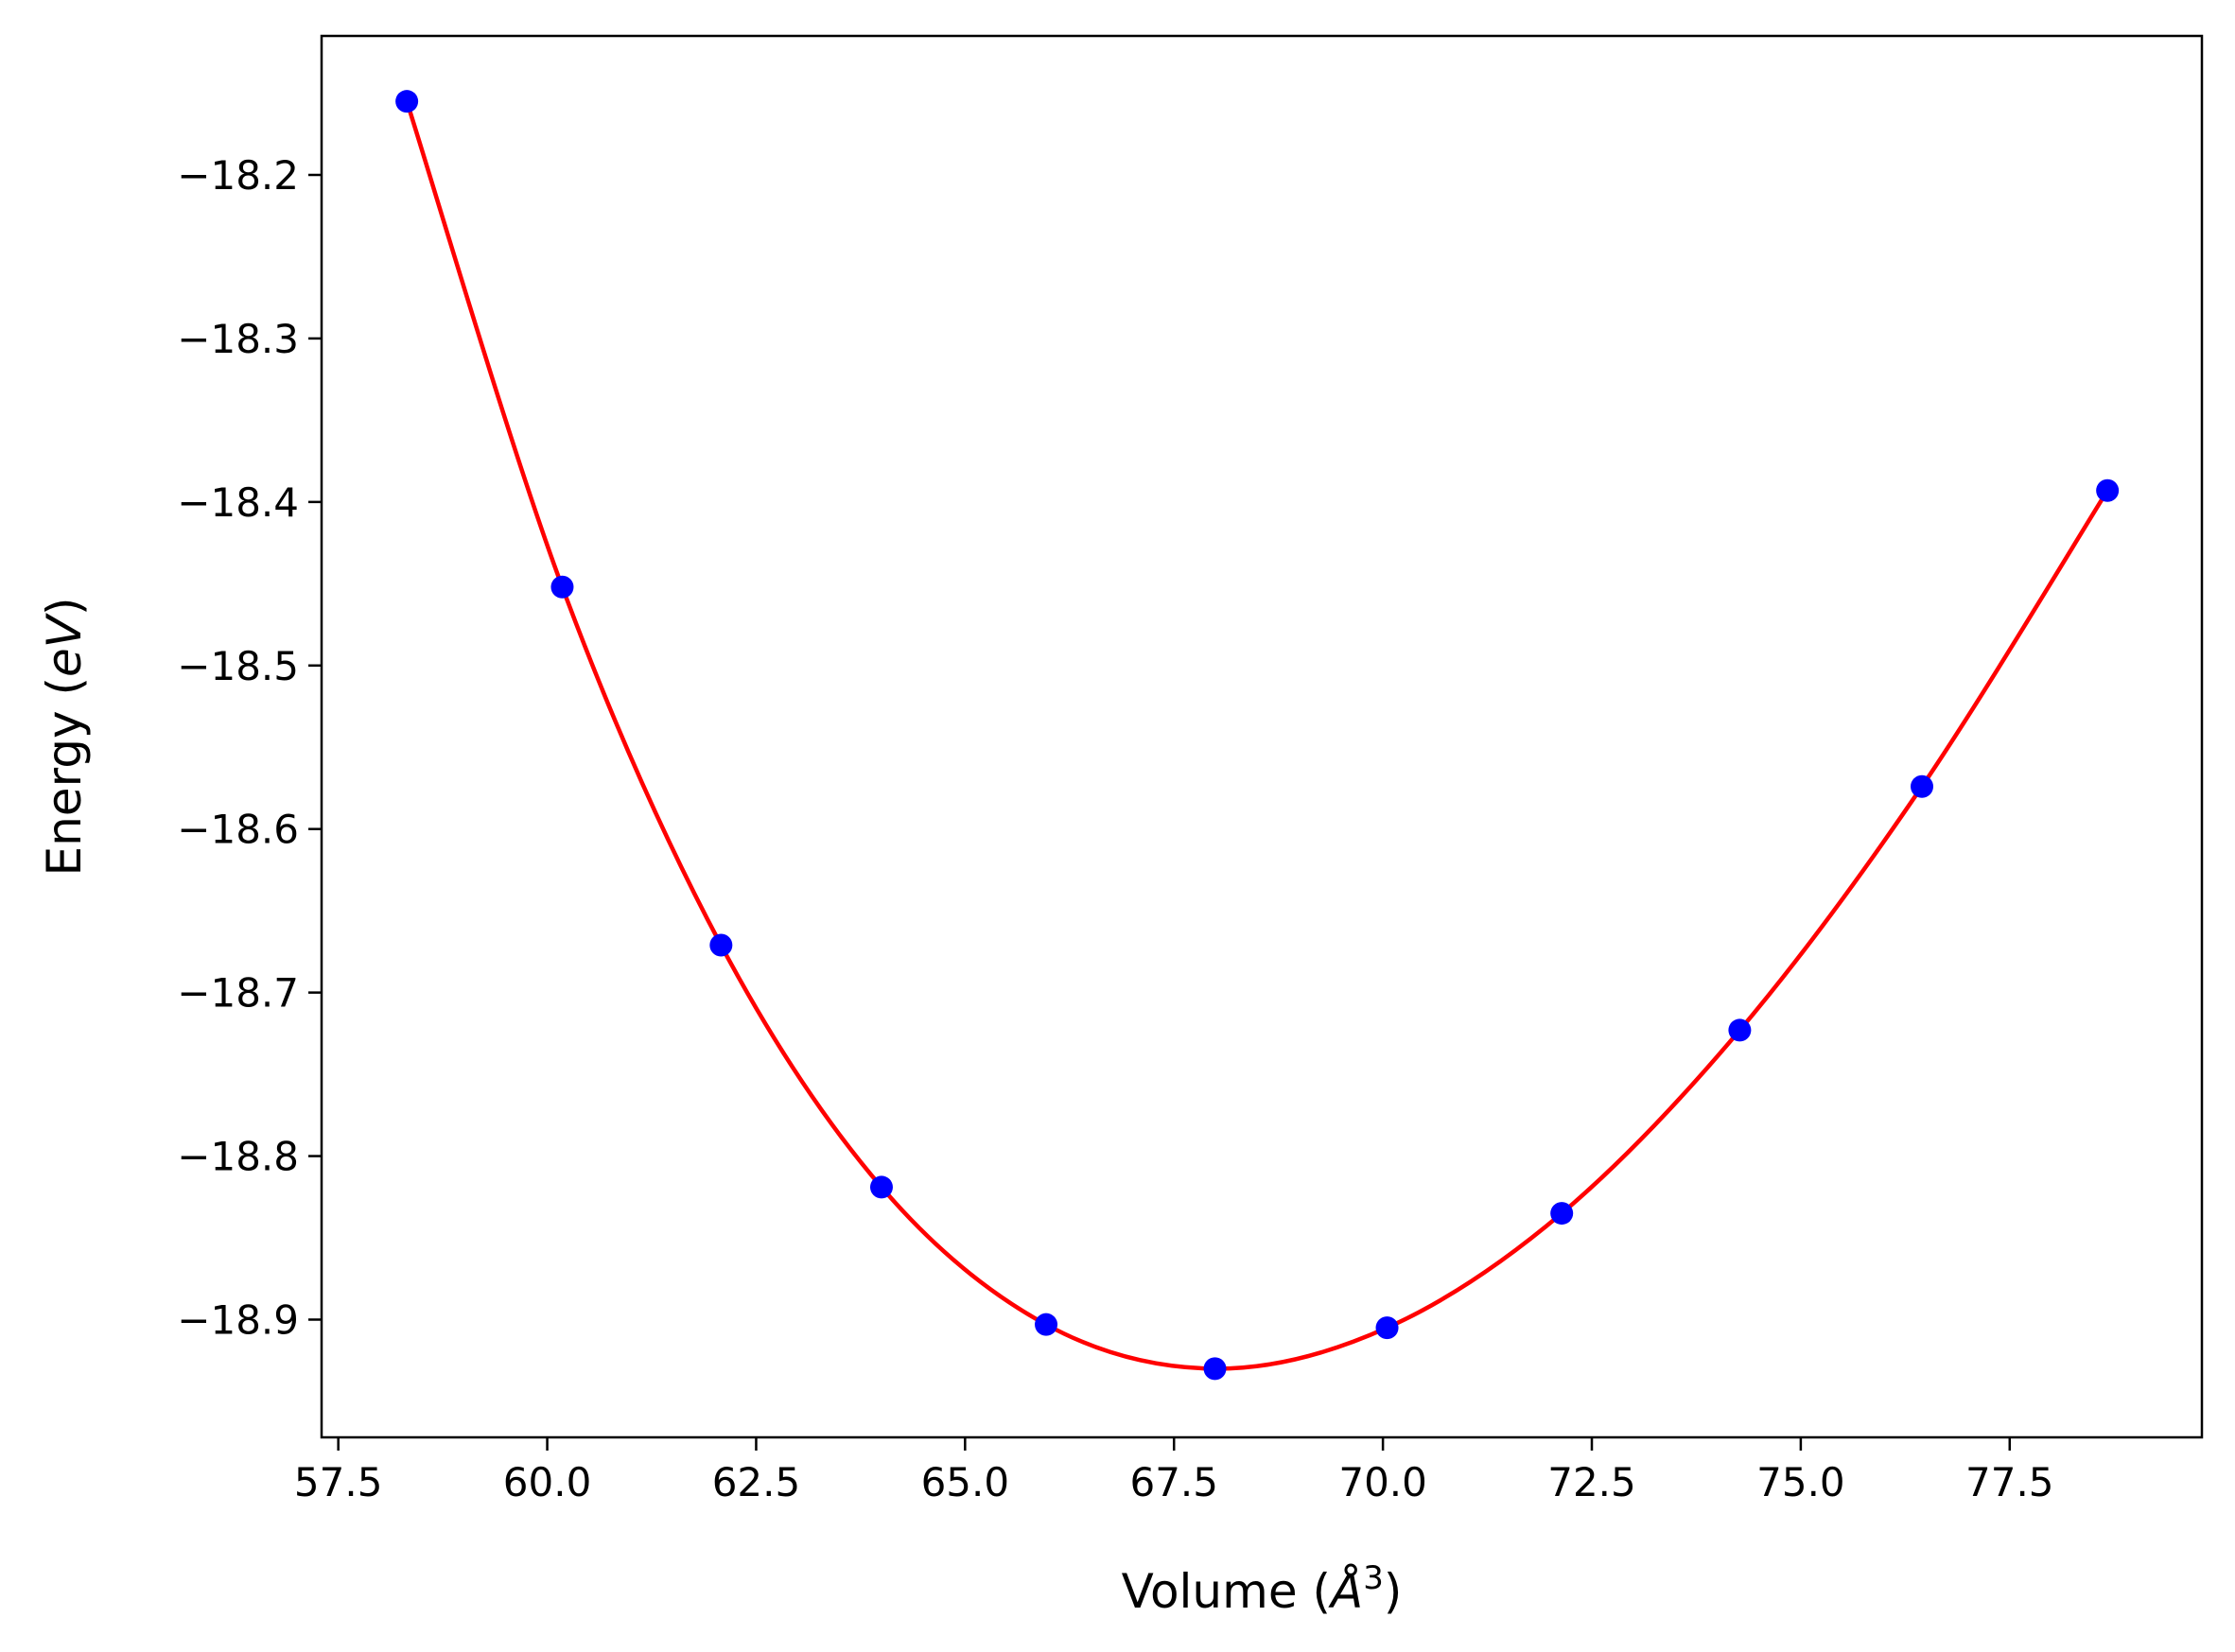  Describe the element at coordinates (238, 666) in the screenshot. I see `y-tick-label: −18.5` at that location.